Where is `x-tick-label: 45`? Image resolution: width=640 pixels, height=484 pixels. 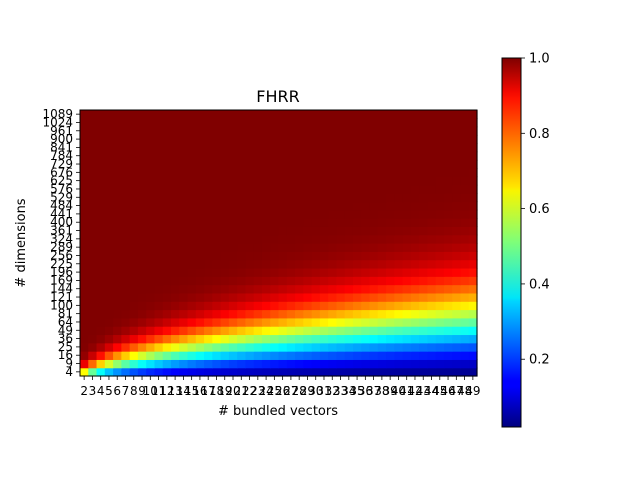 x-tick-label: 45 is located at coordinates (439, 391).